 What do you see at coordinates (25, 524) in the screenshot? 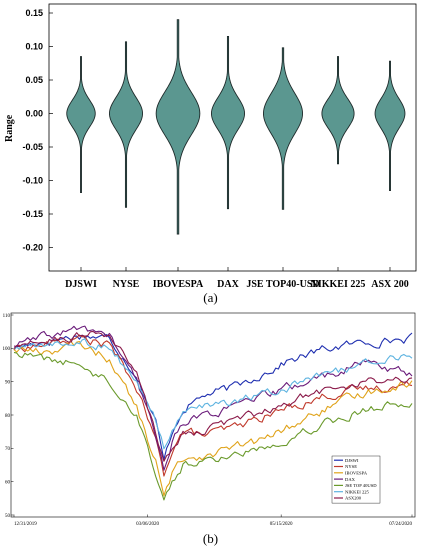
I see `line-x-tick-label: 12/31/2019` at bounding box center [25, 524].